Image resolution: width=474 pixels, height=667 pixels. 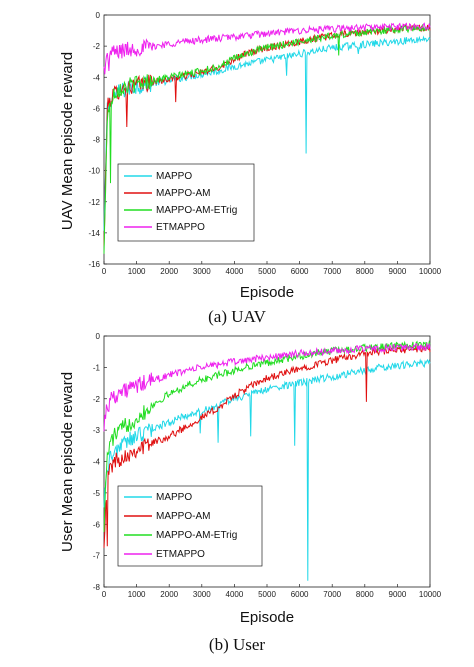 I want to click on user-x-tick-label: 2000, so click(x=169, y=594).